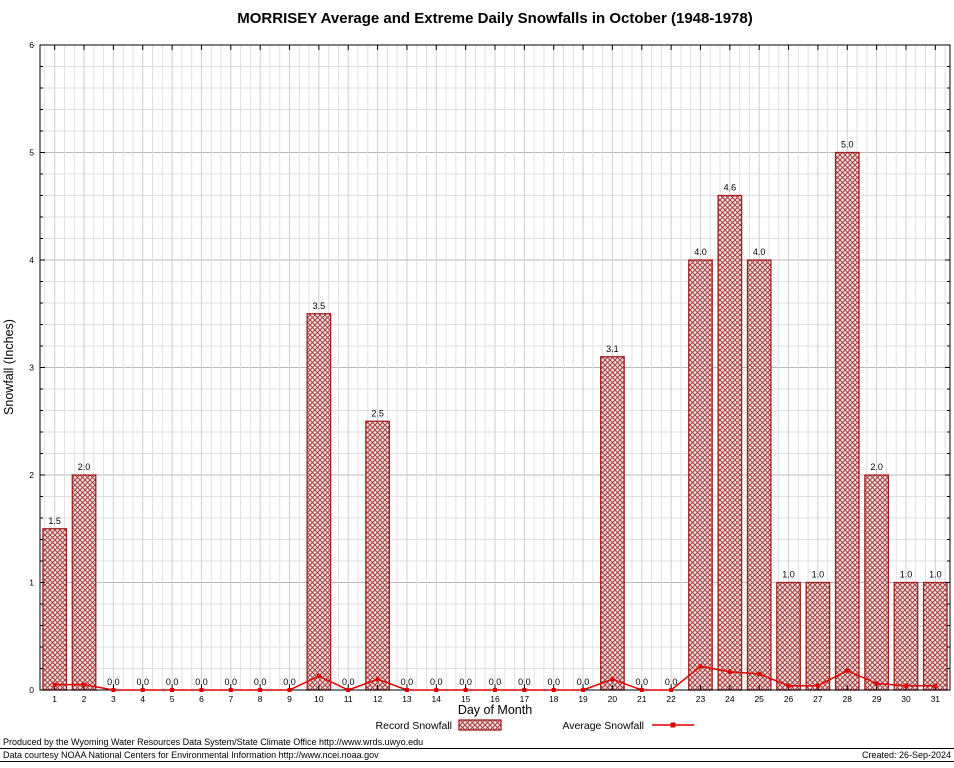  Describe the element at coordinates (848, 699) in the screenshot. I see `x-tick-label: 28` at that location.